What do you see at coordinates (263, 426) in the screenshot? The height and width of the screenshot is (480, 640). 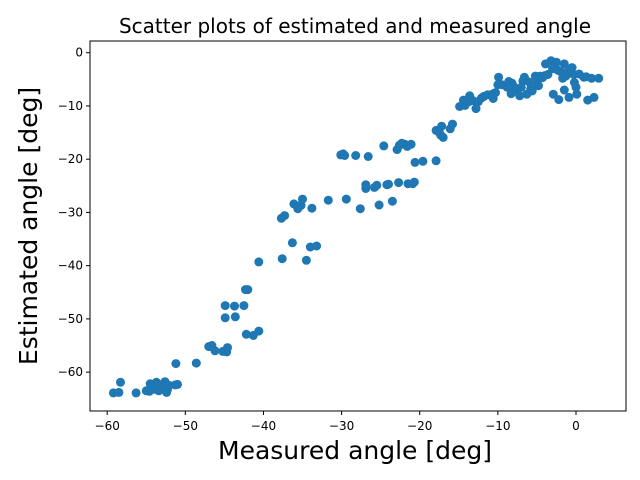 I see `x-tick-label: −40` at bounding box center [263, 426].